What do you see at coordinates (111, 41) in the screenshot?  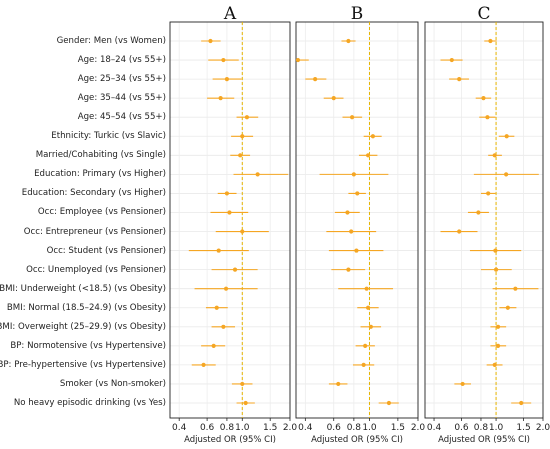 I see `row-label: Gender: Men (vs Women)` at bounding box center [111, 41].